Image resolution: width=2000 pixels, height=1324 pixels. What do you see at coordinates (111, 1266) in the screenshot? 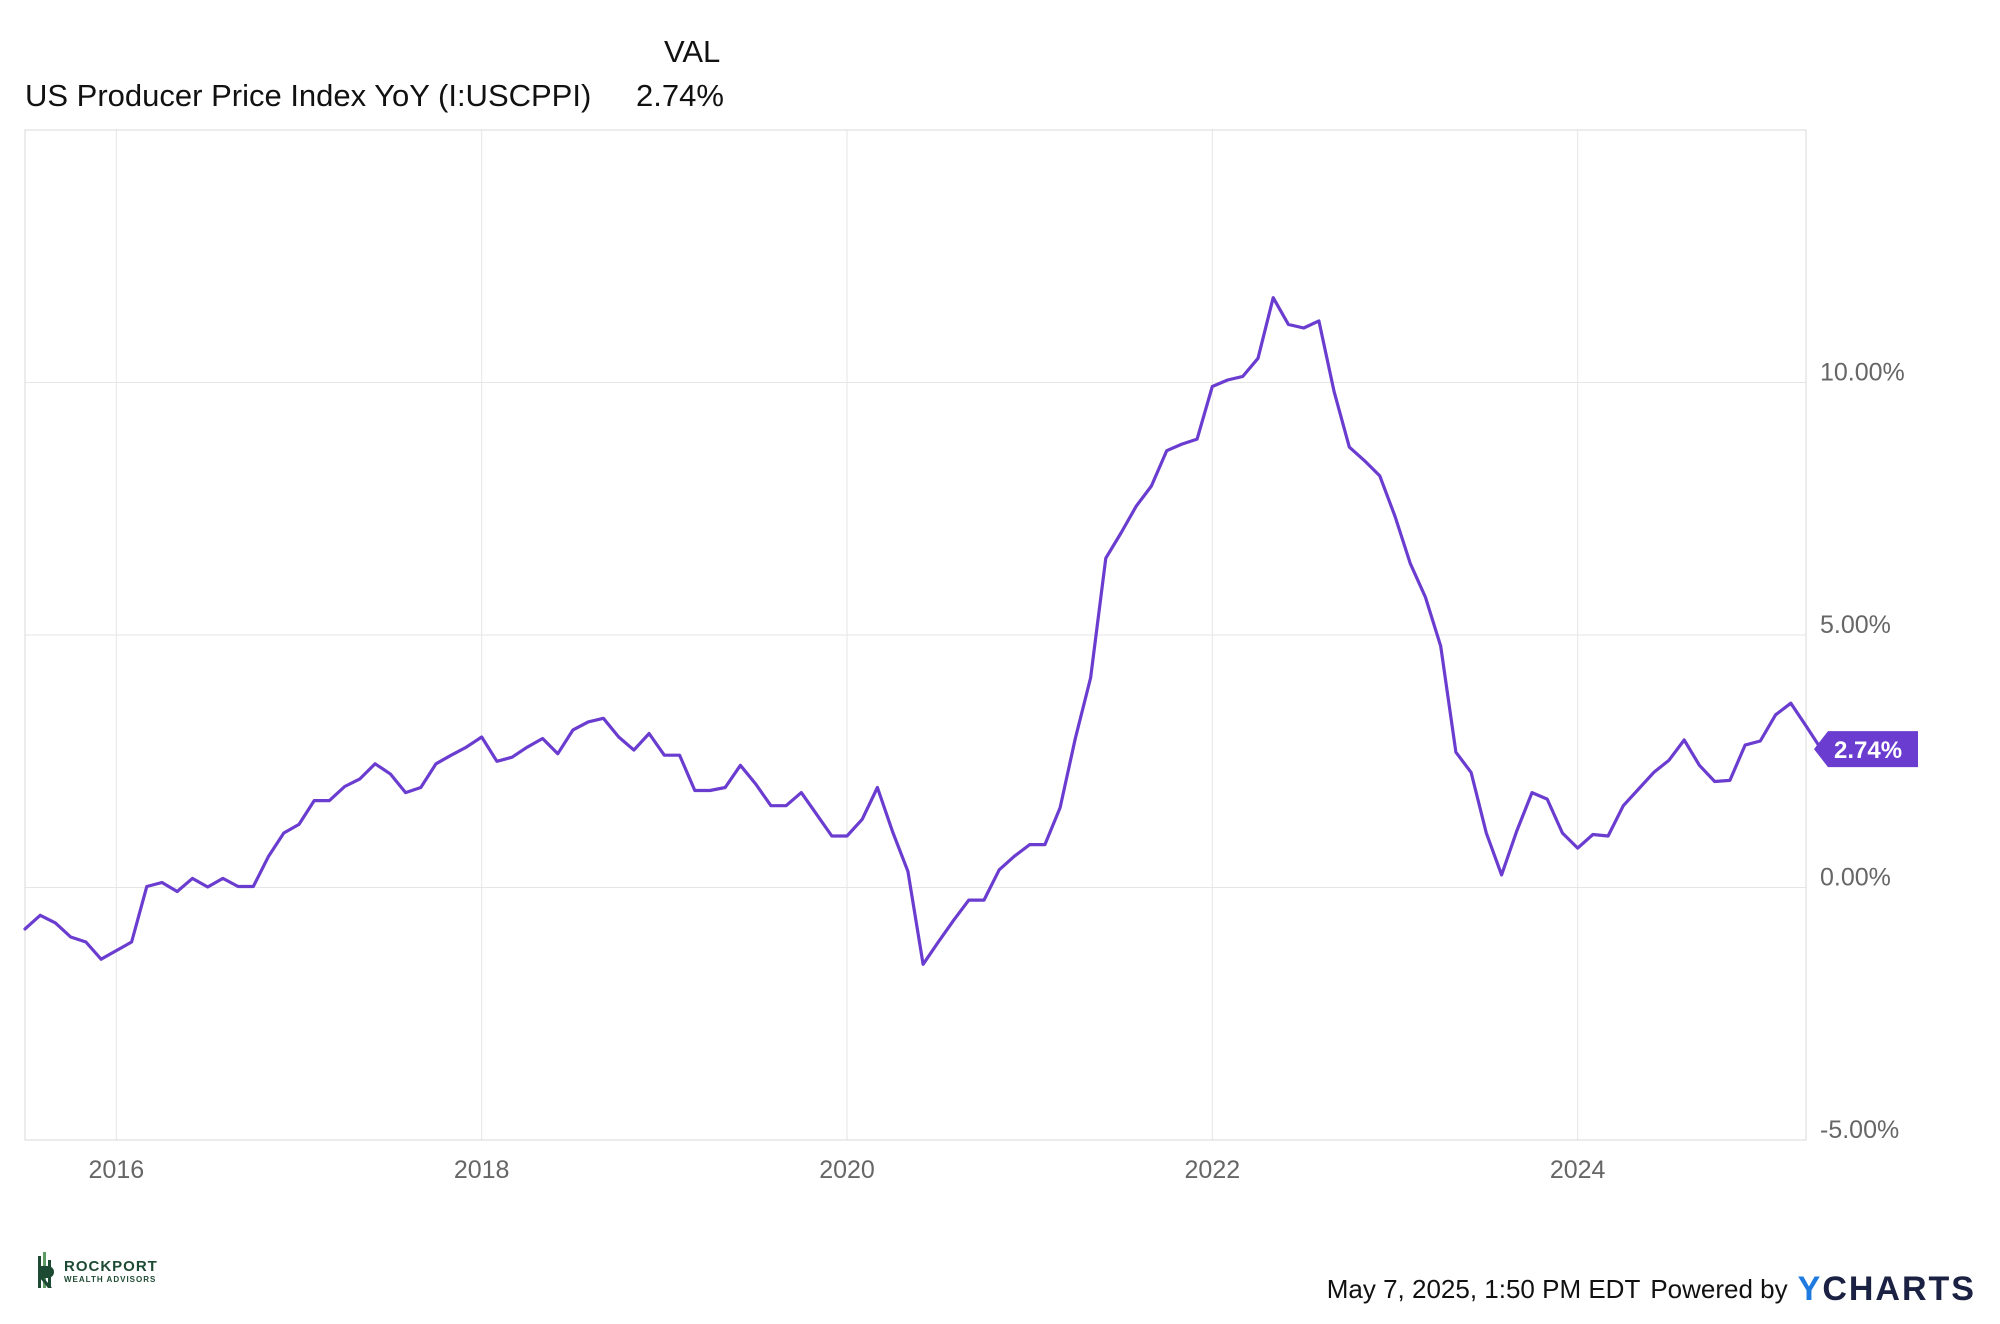
I see `brand-name-line1: ROCKPORT` at bounding box center [111, 1266].